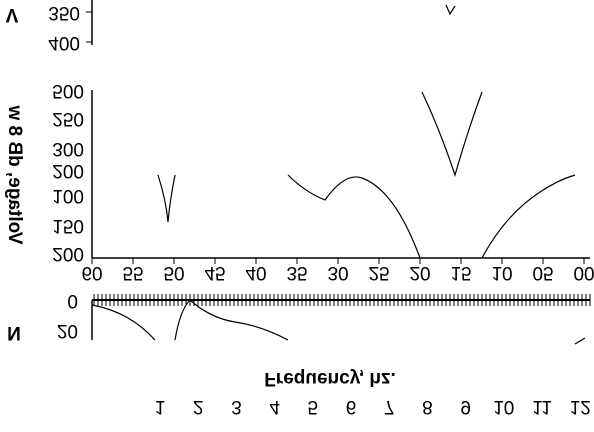  I want to click on row-number: 2, so click(198, 406).